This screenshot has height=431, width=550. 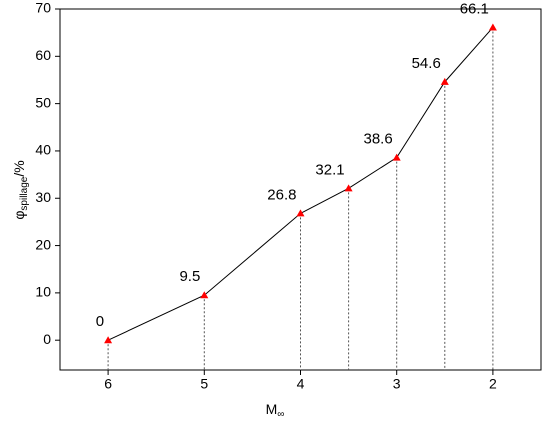 What do you see at coordinates (204, 384) in the screenshot?
I see `x-tick-label: 5` at bounding box center [204, 384].